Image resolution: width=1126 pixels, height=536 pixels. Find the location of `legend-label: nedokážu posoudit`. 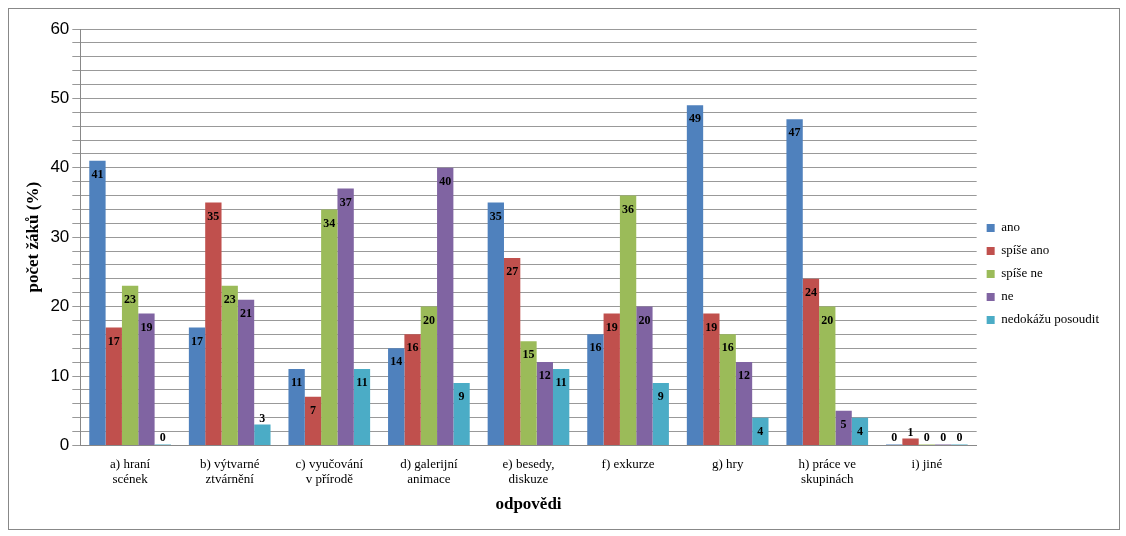

legend-label: nedokážu posoudit is located at coordinates (1050, 319).